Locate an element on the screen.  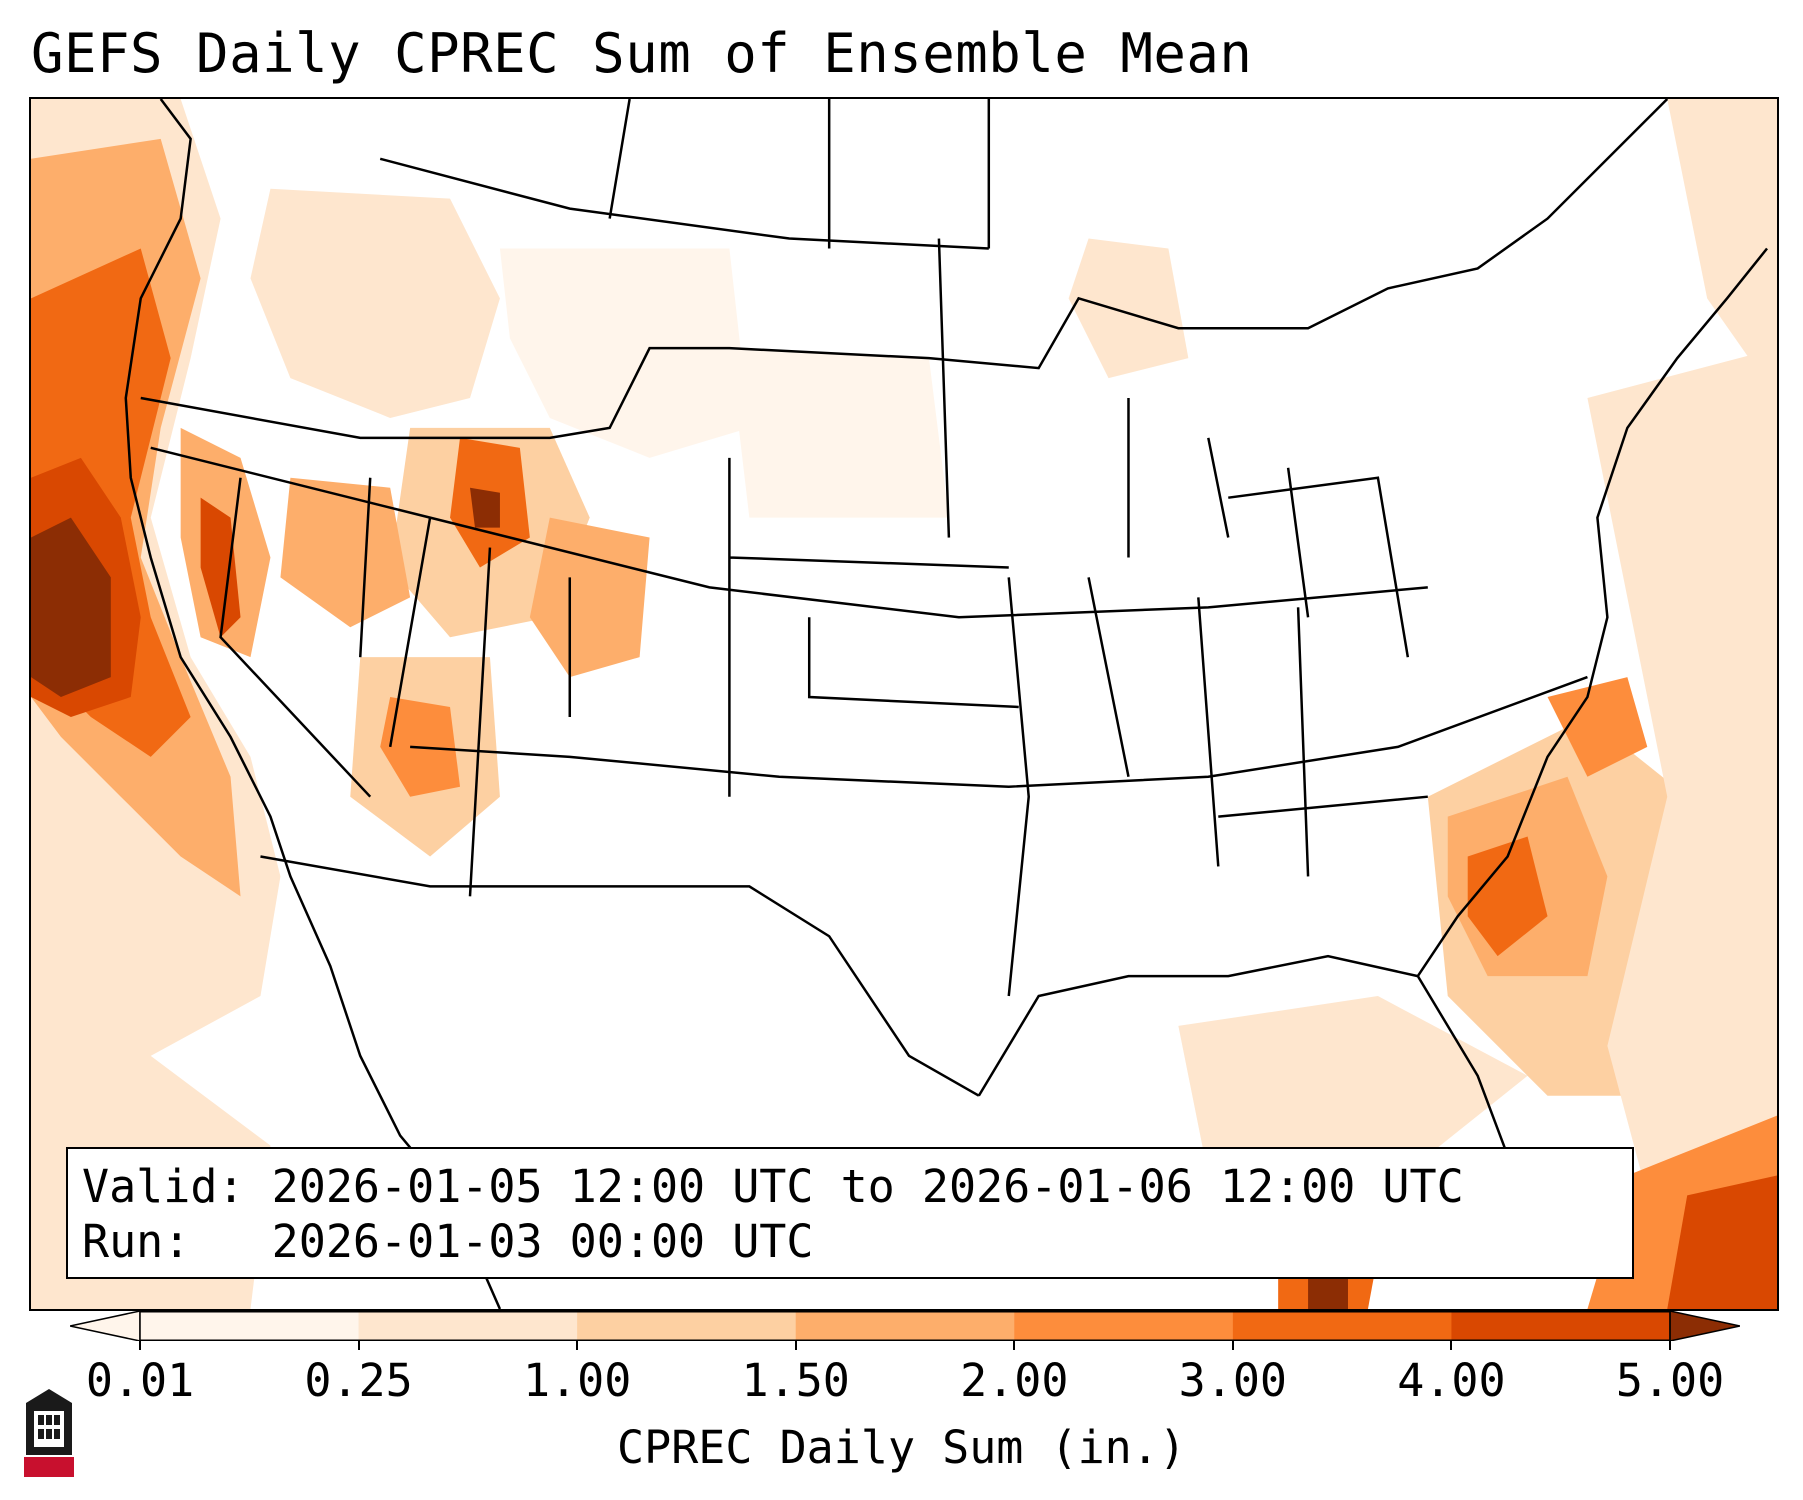
colorbar-tick-label: 4.00 is located at coordinates (1451, 1380).